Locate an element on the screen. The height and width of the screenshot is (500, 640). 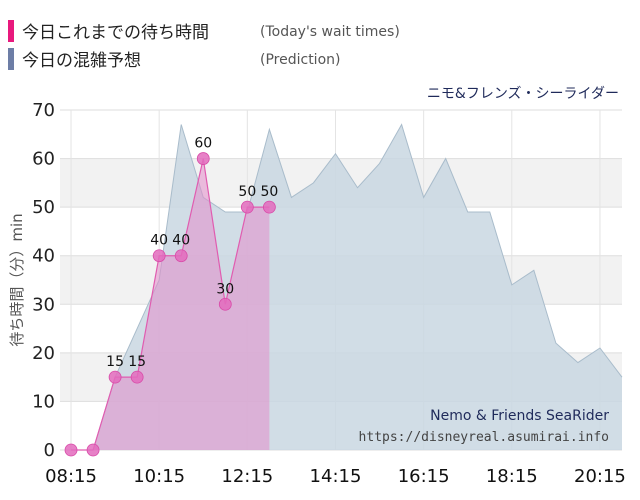
credit-ride-name: Nemo & Friends SeaRider is located at coordinates (519, 416).